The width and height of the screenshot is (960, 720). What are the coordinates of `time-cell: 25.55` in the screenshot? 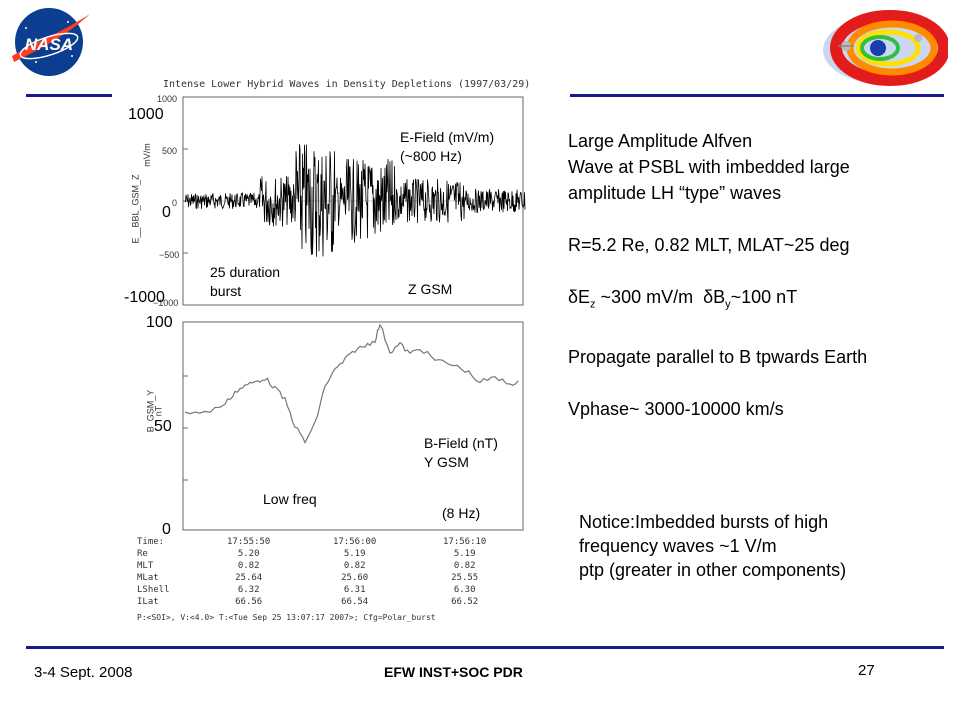 It's located at (465, 578).